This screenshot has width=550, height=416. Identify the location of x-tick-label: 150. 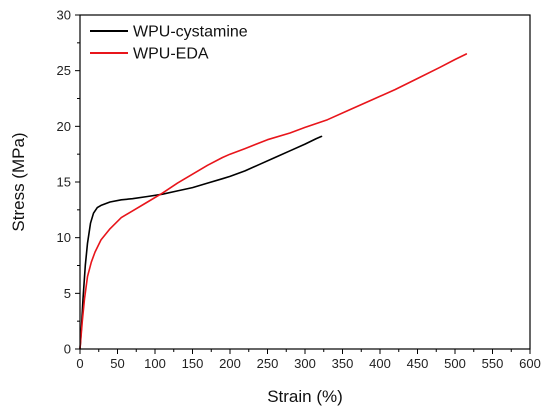
(193, 363).